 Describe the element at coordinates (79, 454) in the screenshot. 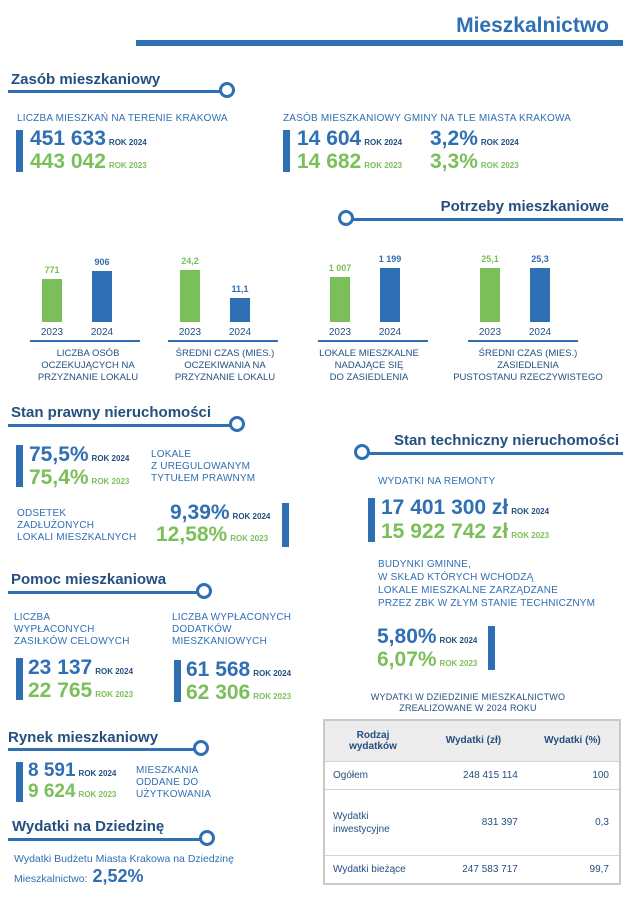

I see `value-2024: 75,5% ROK 2024` at that location.